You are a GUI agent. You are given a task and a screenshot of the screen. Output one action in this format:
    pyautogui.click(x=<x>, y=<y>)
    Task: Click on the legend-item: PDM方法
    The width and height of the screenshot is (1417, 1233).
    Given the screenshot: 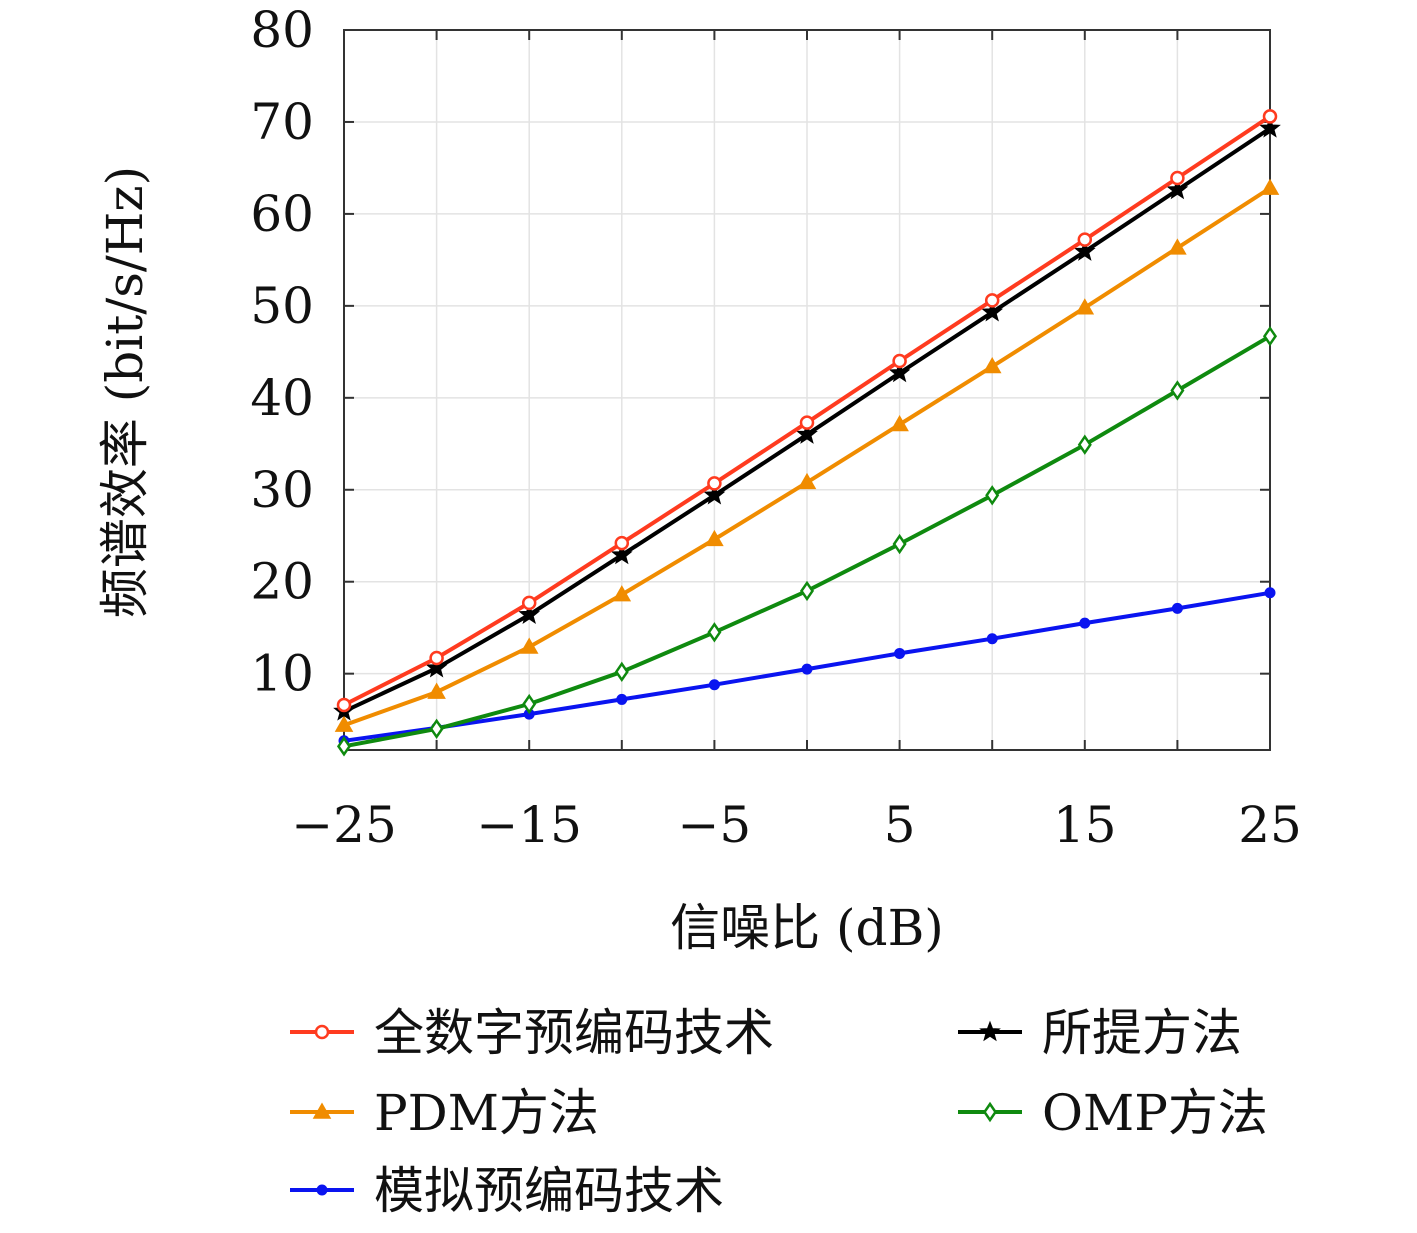 What is the action you would take?
    pyautogui.click(x=444, y=1113)
    